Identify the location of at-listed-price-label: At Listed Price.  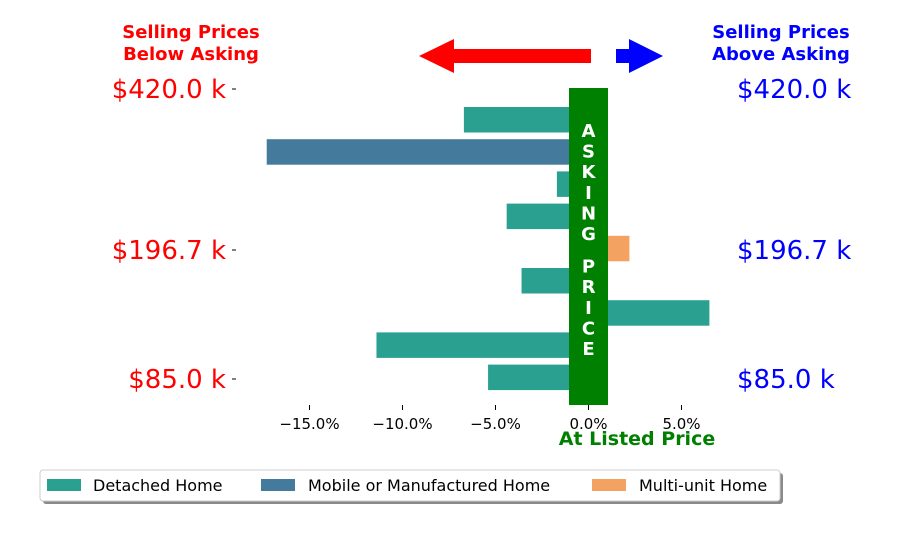
(637, 439).